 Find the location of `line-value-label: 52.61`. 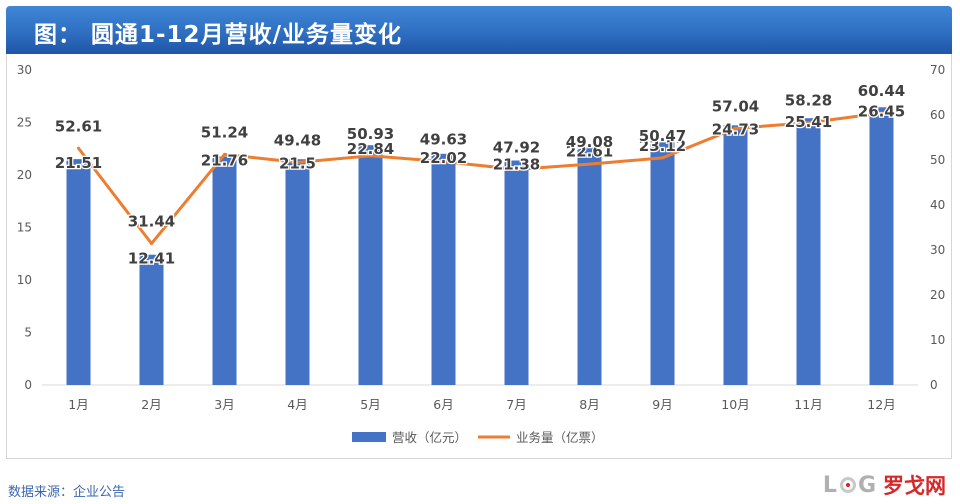

line-value-label: 52.61 is located at coordinates (78, 126).